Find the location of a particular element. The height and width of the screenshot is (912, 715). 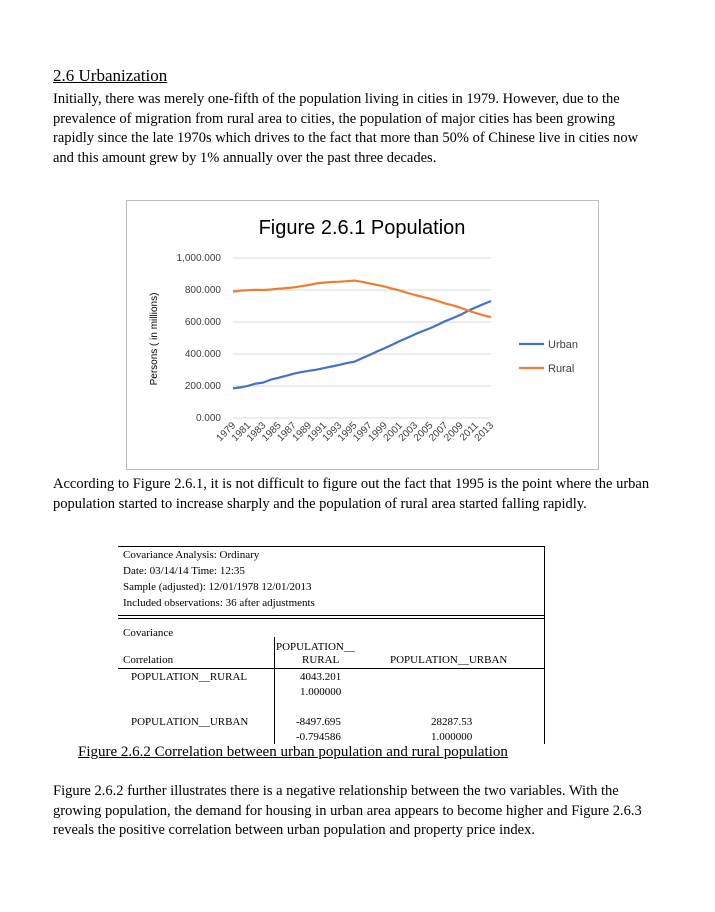

corr-rural-rural: 1.000000 is located at coordinates (321, 692).